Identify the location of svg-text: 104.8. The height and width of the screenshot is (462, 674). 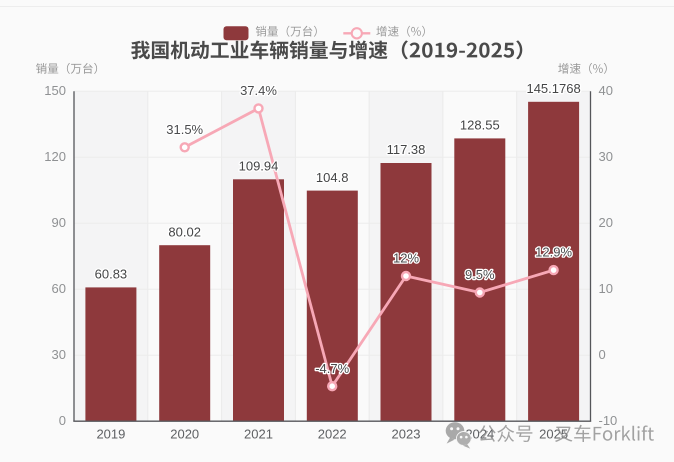
(332, 177).